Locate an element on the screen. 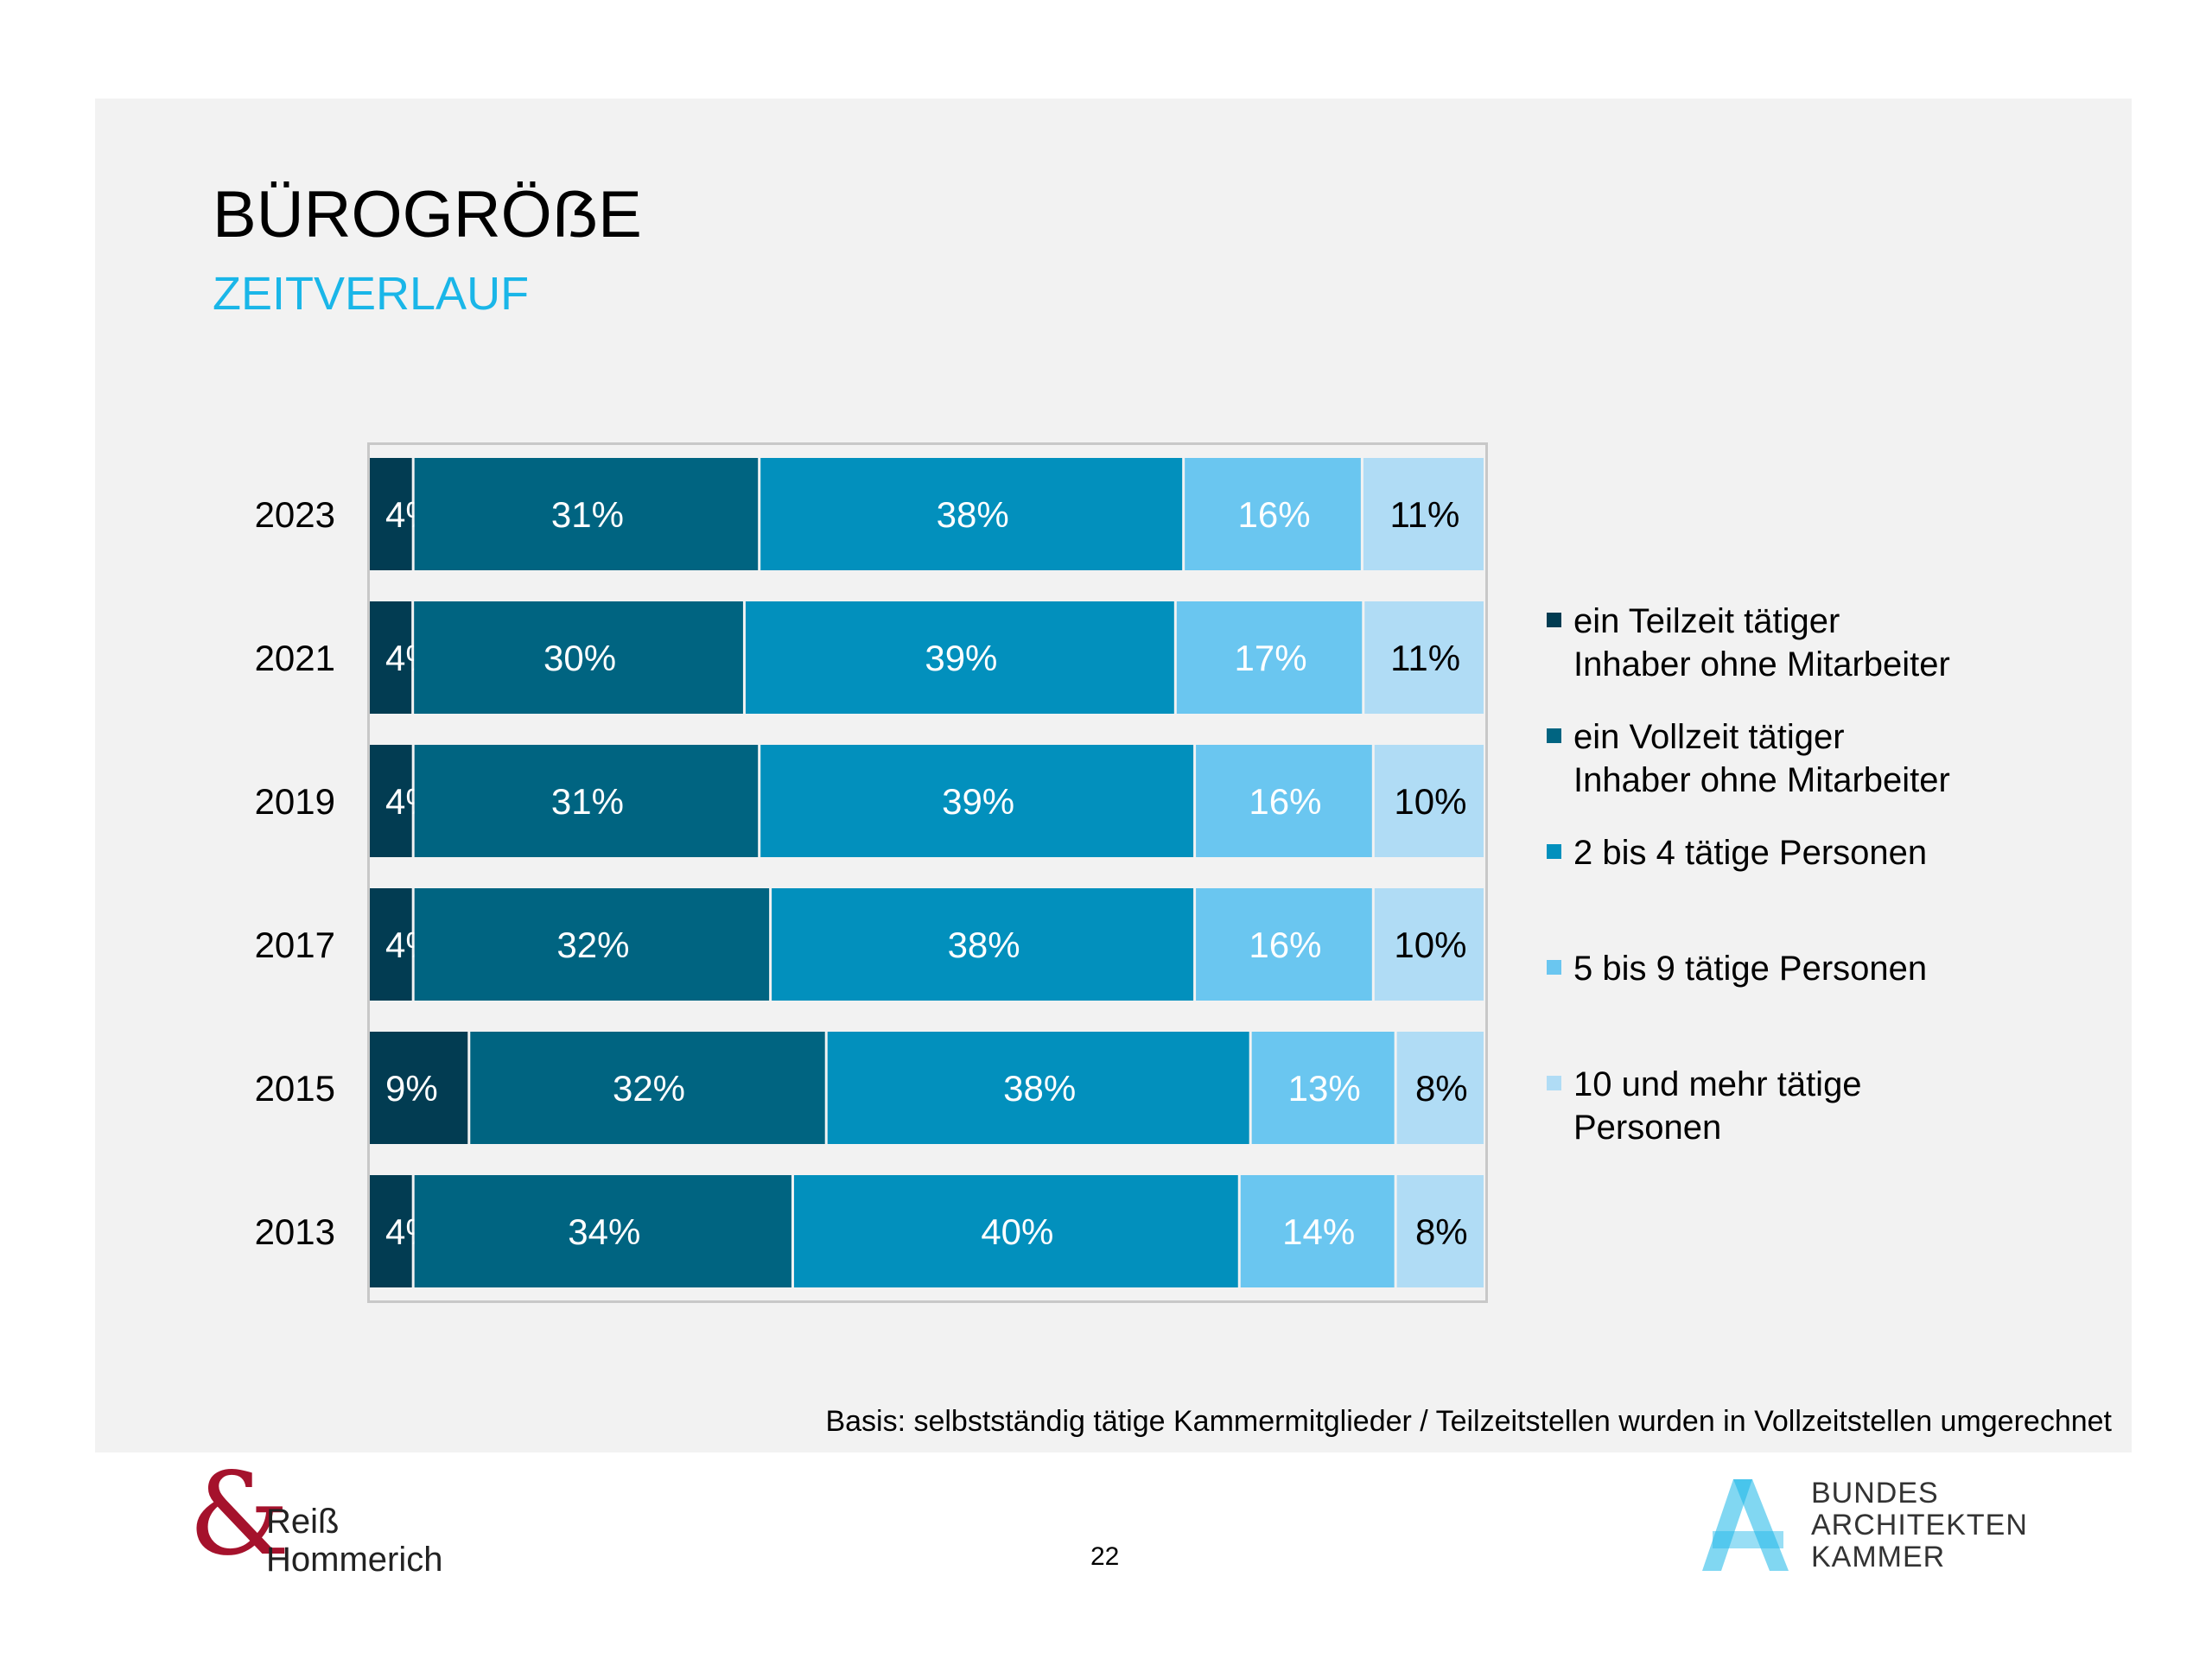  bar-row-2017: 2017 4% 32% 38% 16% 10% is located at coordinates (869, 944).